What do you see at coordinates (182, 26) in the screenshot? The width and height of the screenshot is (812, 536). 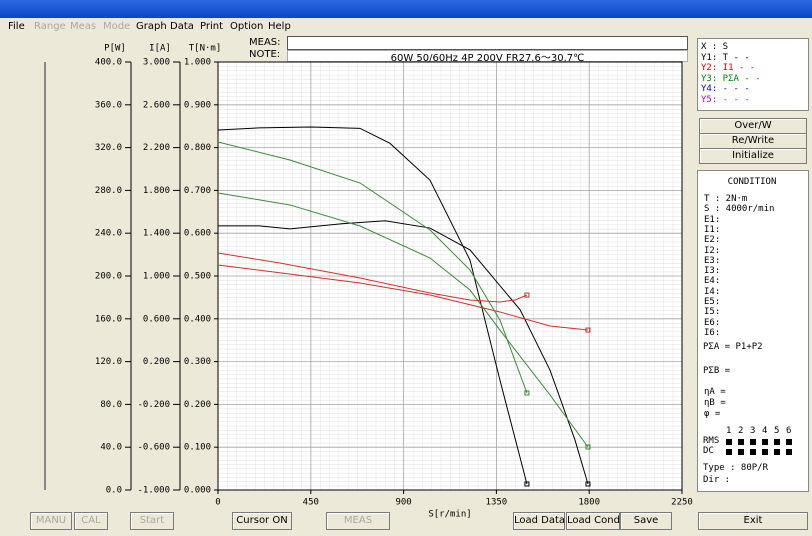 I see `menu-item: Data` at bounding box center [182, 26].